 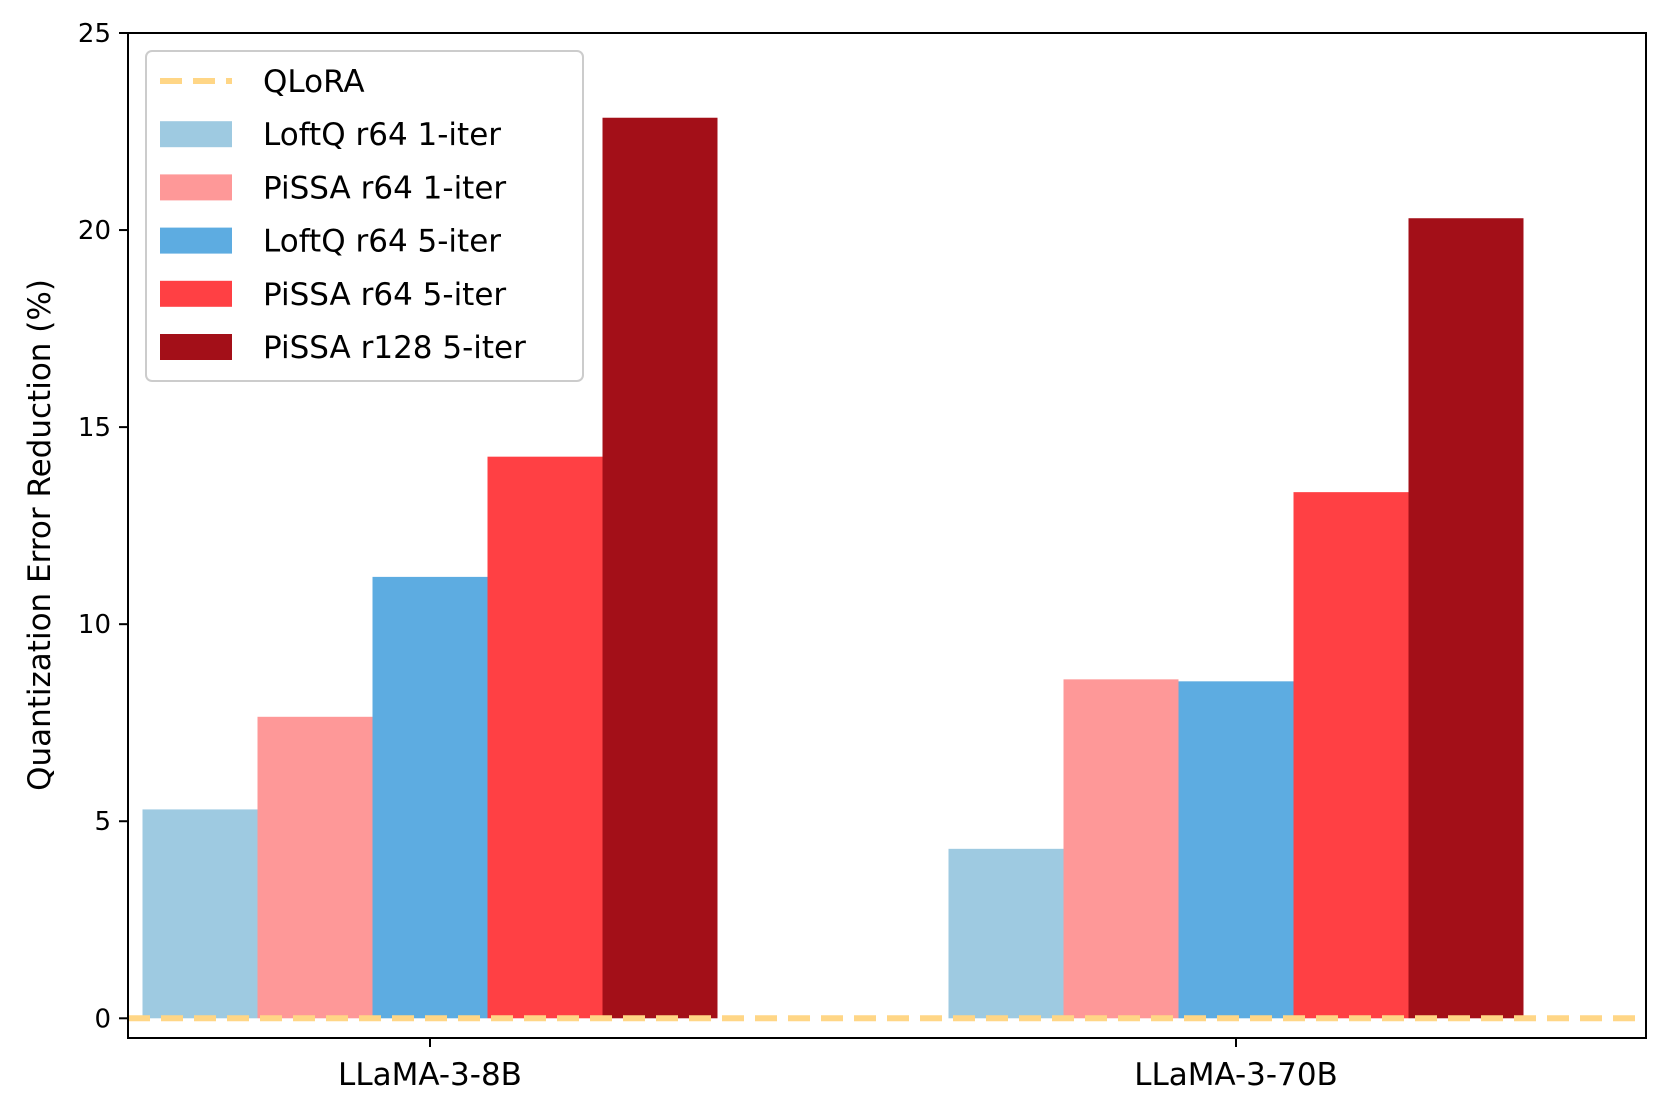 I want to click on y-tick-label: 15, so click(x=94, y=428).